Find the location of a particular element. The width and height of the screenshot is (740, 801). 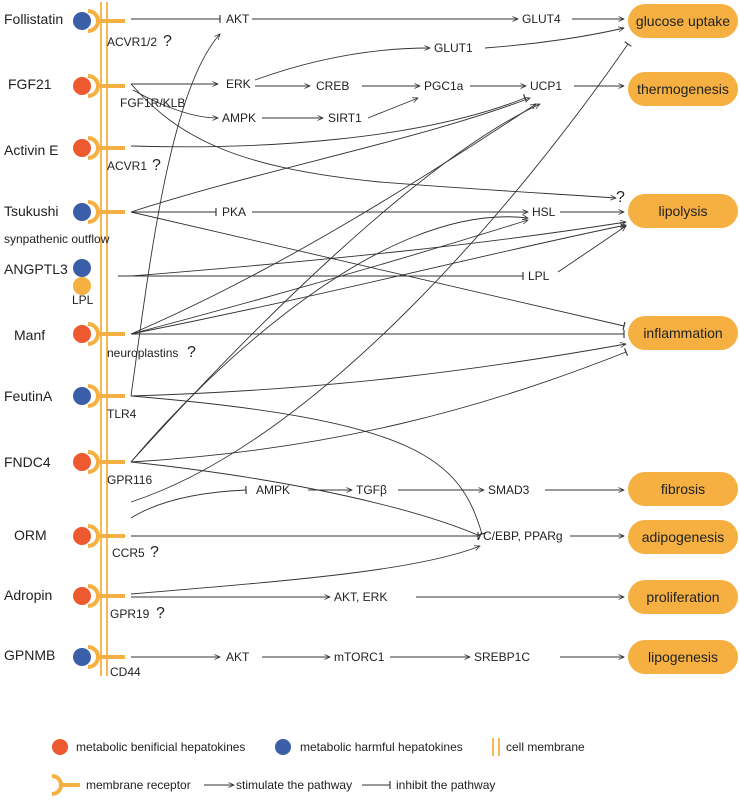

node-tgfb: TGFβ is located at coordinates (371, 490).